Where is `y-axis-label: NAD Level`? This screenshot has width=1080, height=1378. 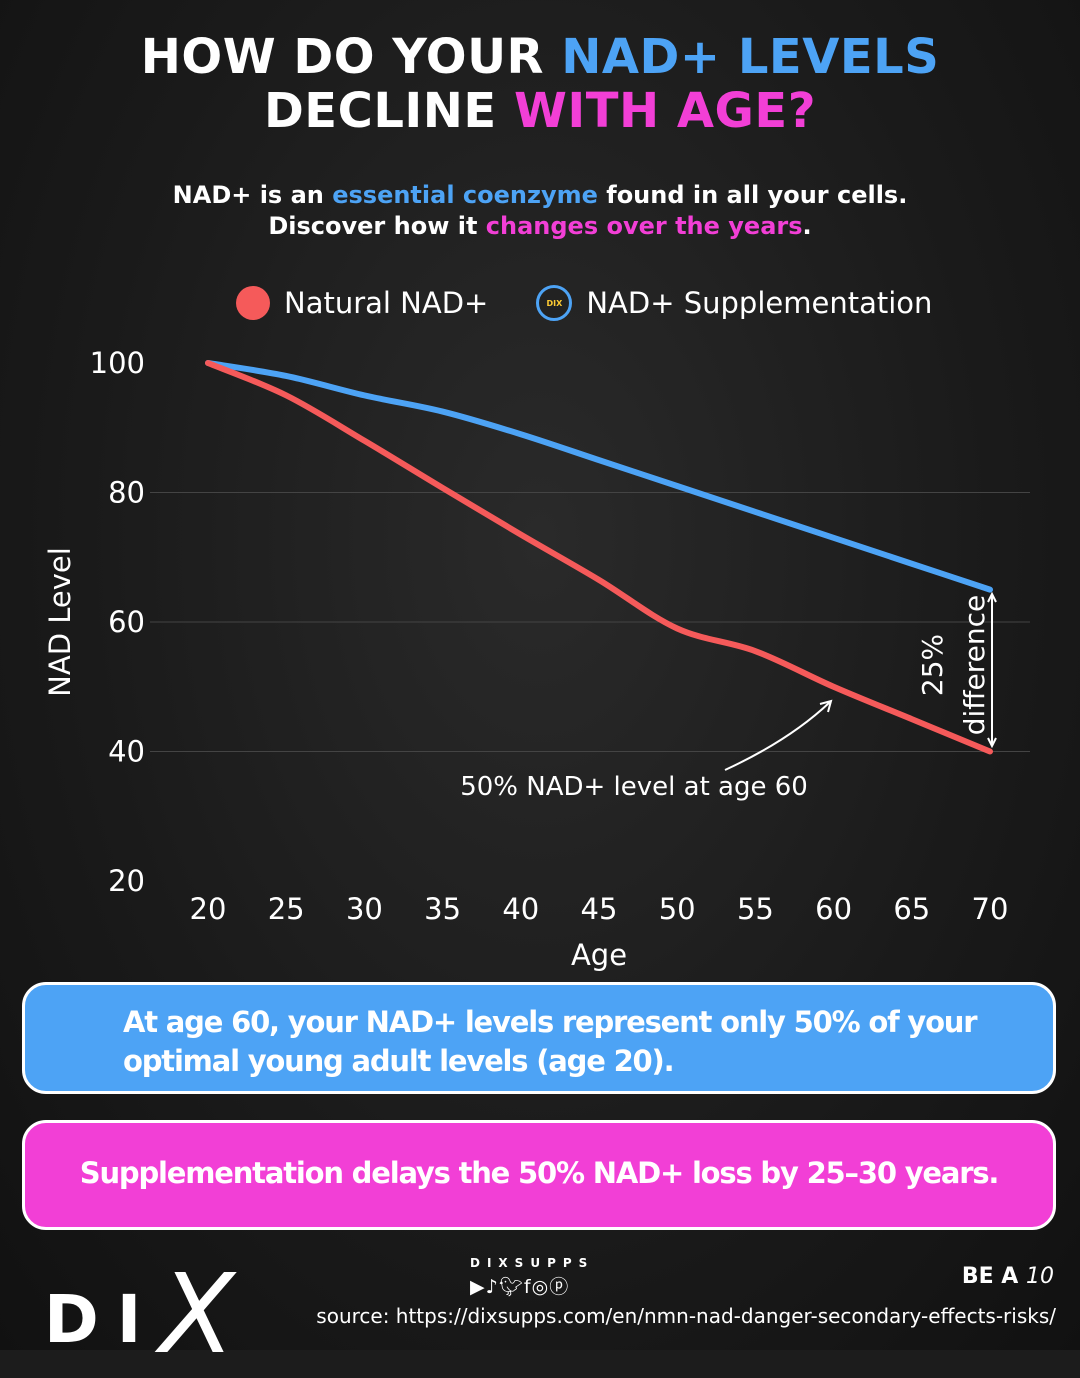
y-axis-label: NAD Level is located at coordinates (60, 622).